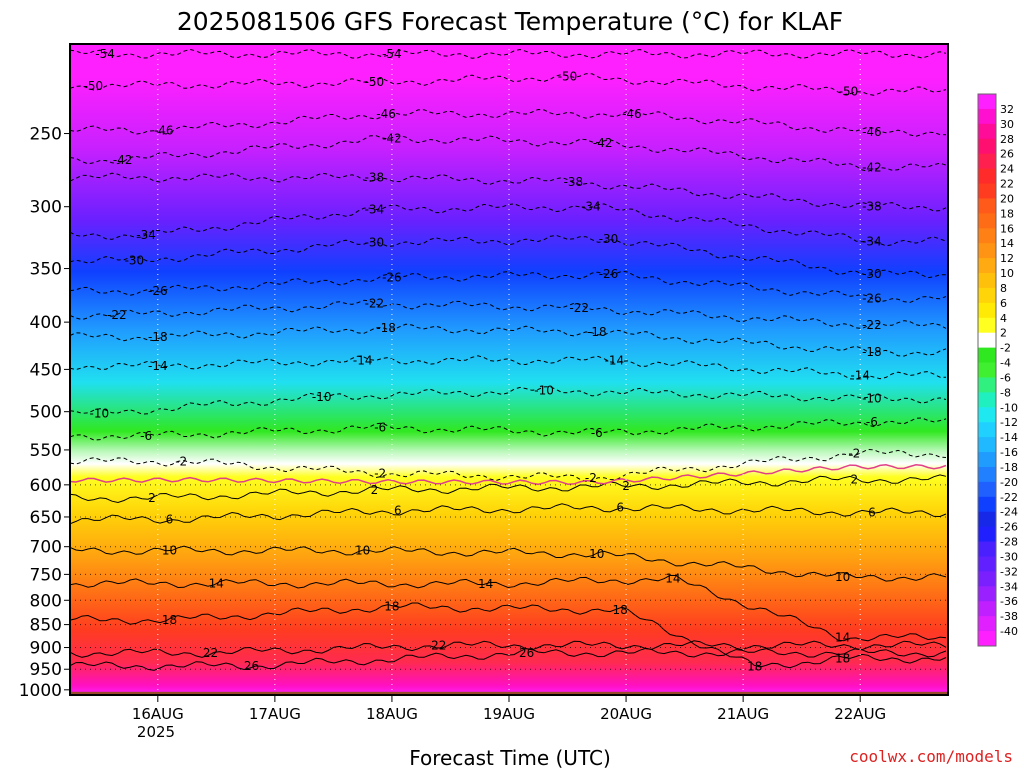 The width and height of the screenshot is (1024, 768). What do you see at coordinates (743, 714) in the screenshot?
I see `x-tick-label: 21AUG` at bounding box center [743, 714].